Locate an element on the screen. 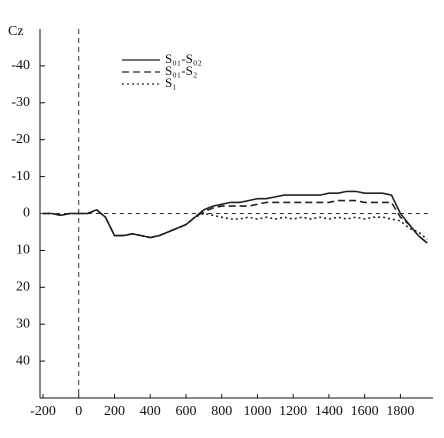 This screenshot has width=444, height=438. y-axis-label: Cz is located at coordinates (16, 31).